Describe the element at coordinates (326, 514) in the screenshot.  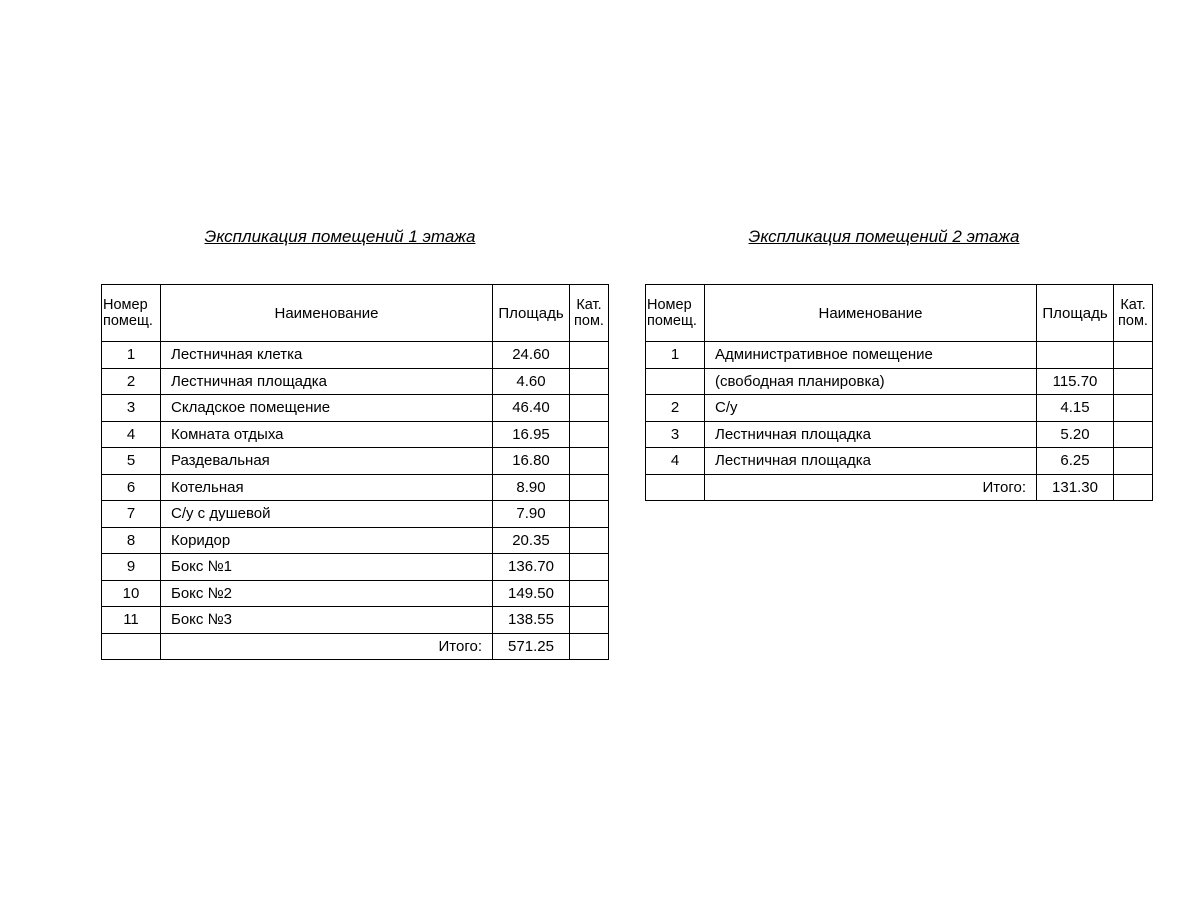
I see `room-name: С/у с душевой` at that location.